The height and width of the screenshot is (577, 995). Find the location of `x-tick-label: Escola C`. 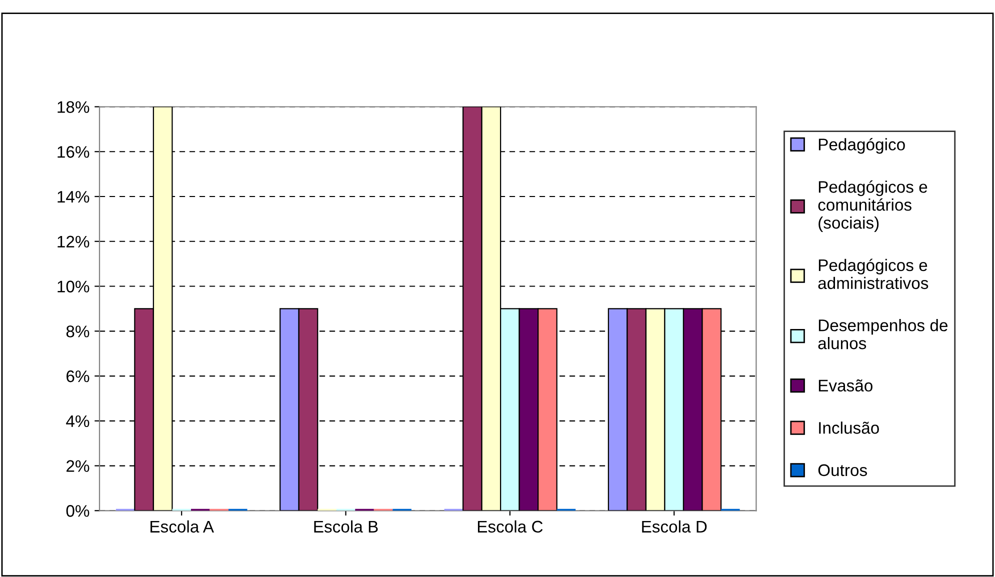

x-tick-label: Escola C is located at coordinates (510, 526).